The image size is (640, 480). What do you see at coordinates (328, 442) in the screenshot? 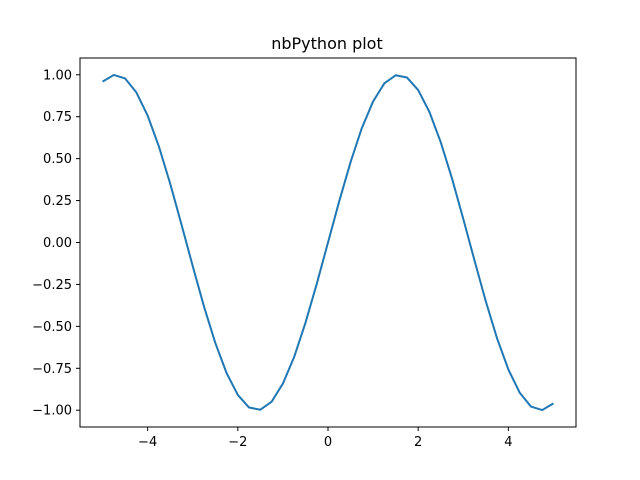
I see `x-tick-label: 0` at bounding box center [328, 442].